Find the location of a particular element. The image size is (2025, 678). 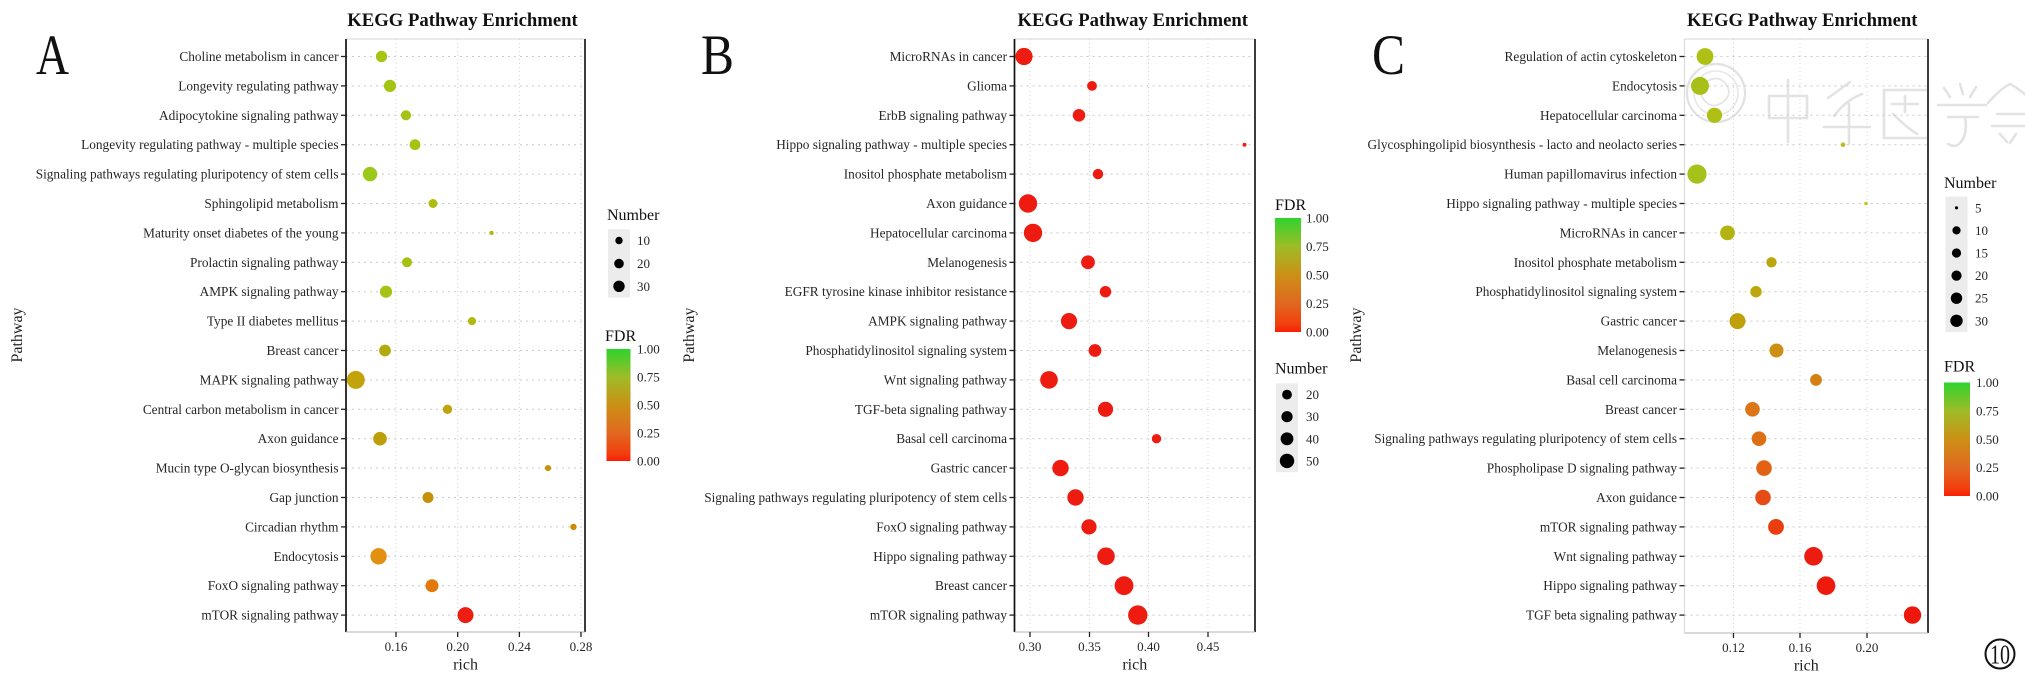

svg-text:Mucin type O-glycan biosynthes: Mucin type O-glycan biosynthesis is located at coordinates (247, 468).